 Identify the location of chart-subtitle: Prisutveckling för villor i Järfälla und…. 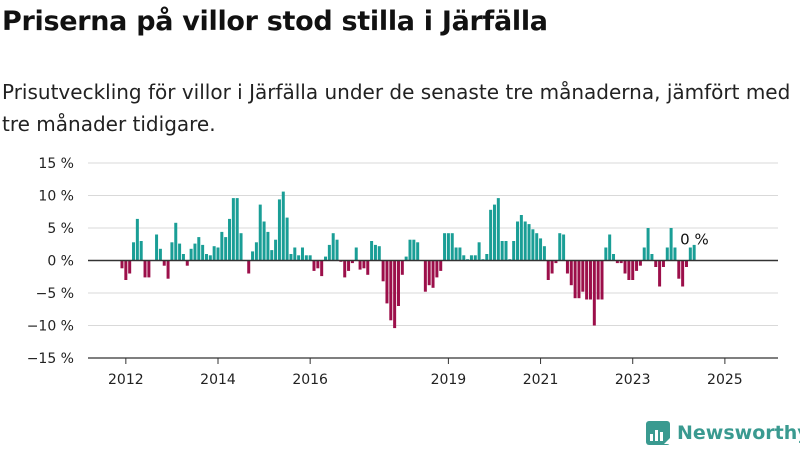
(396, 108).